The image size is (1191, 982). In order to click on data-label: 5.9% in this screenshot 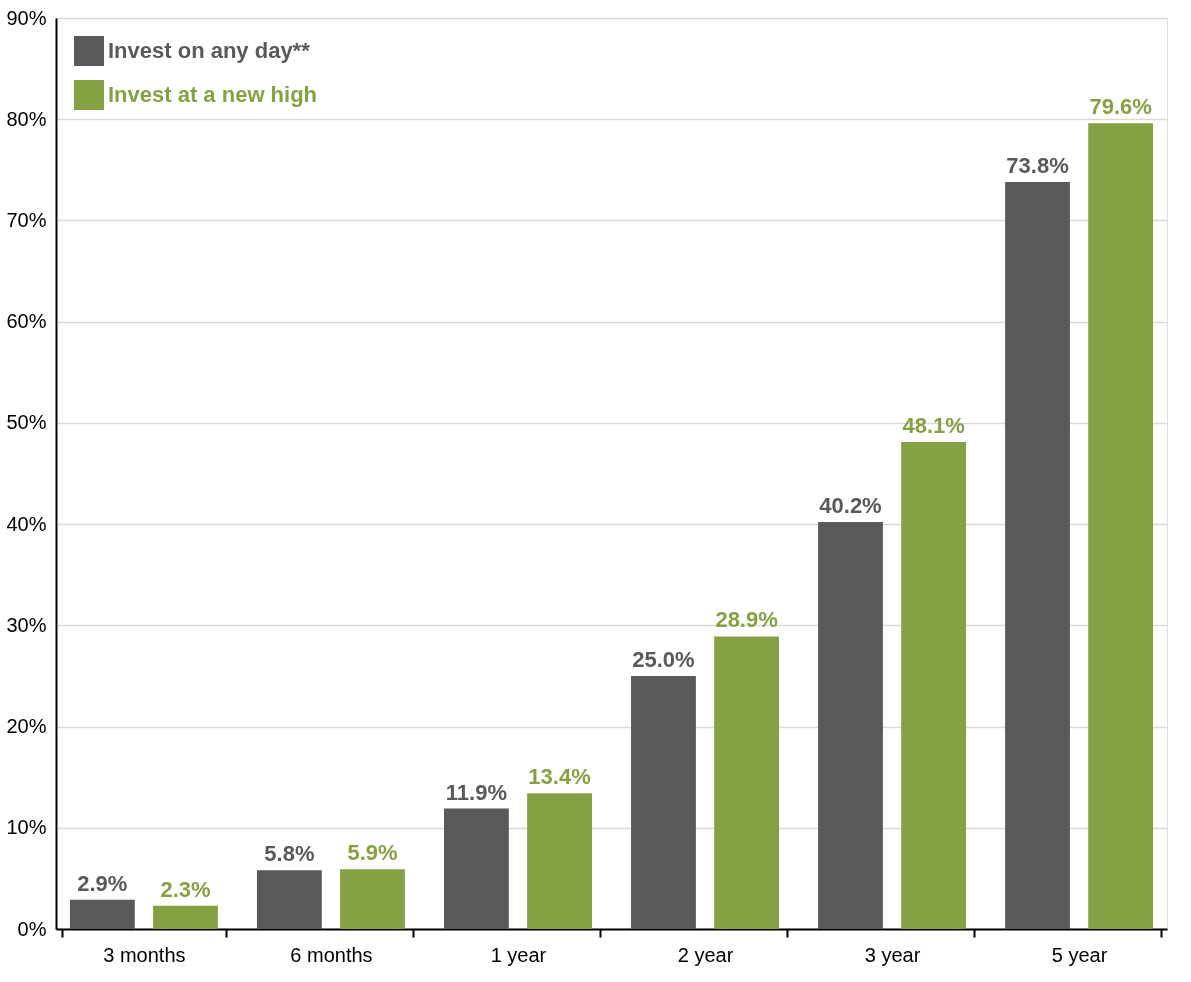, I will do `click(372, 853)`.